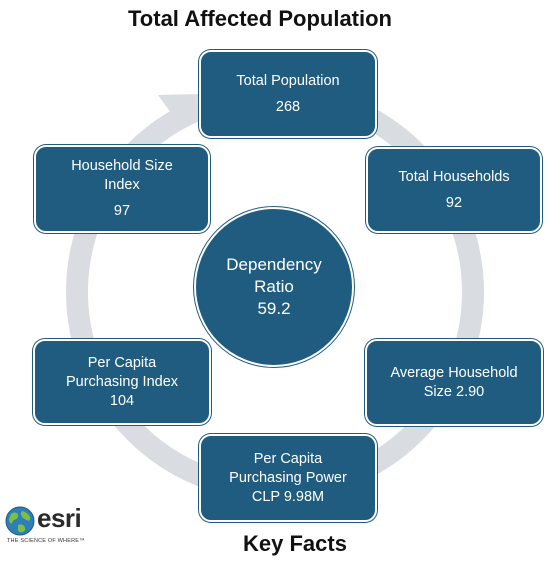 The height and width of the screenshot is (564, 550). What do you see at coordinates (295, 543) in the screenshot?
I see `key-facts-title: Key Facts` at bounding box center [295, 543].